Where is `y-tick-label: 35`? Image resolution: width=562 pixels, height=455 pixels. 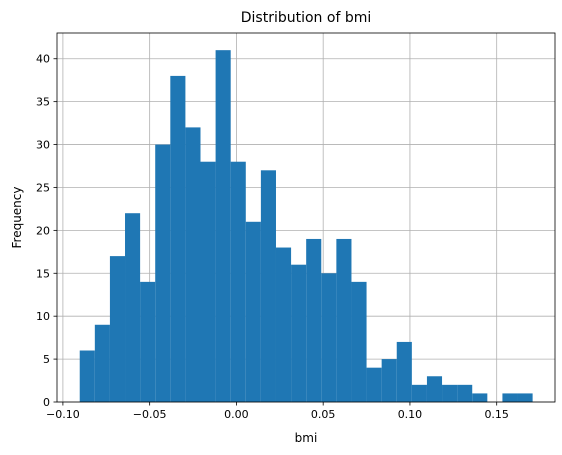
y-tick-label: 35 is located at coordinates (43, 102).